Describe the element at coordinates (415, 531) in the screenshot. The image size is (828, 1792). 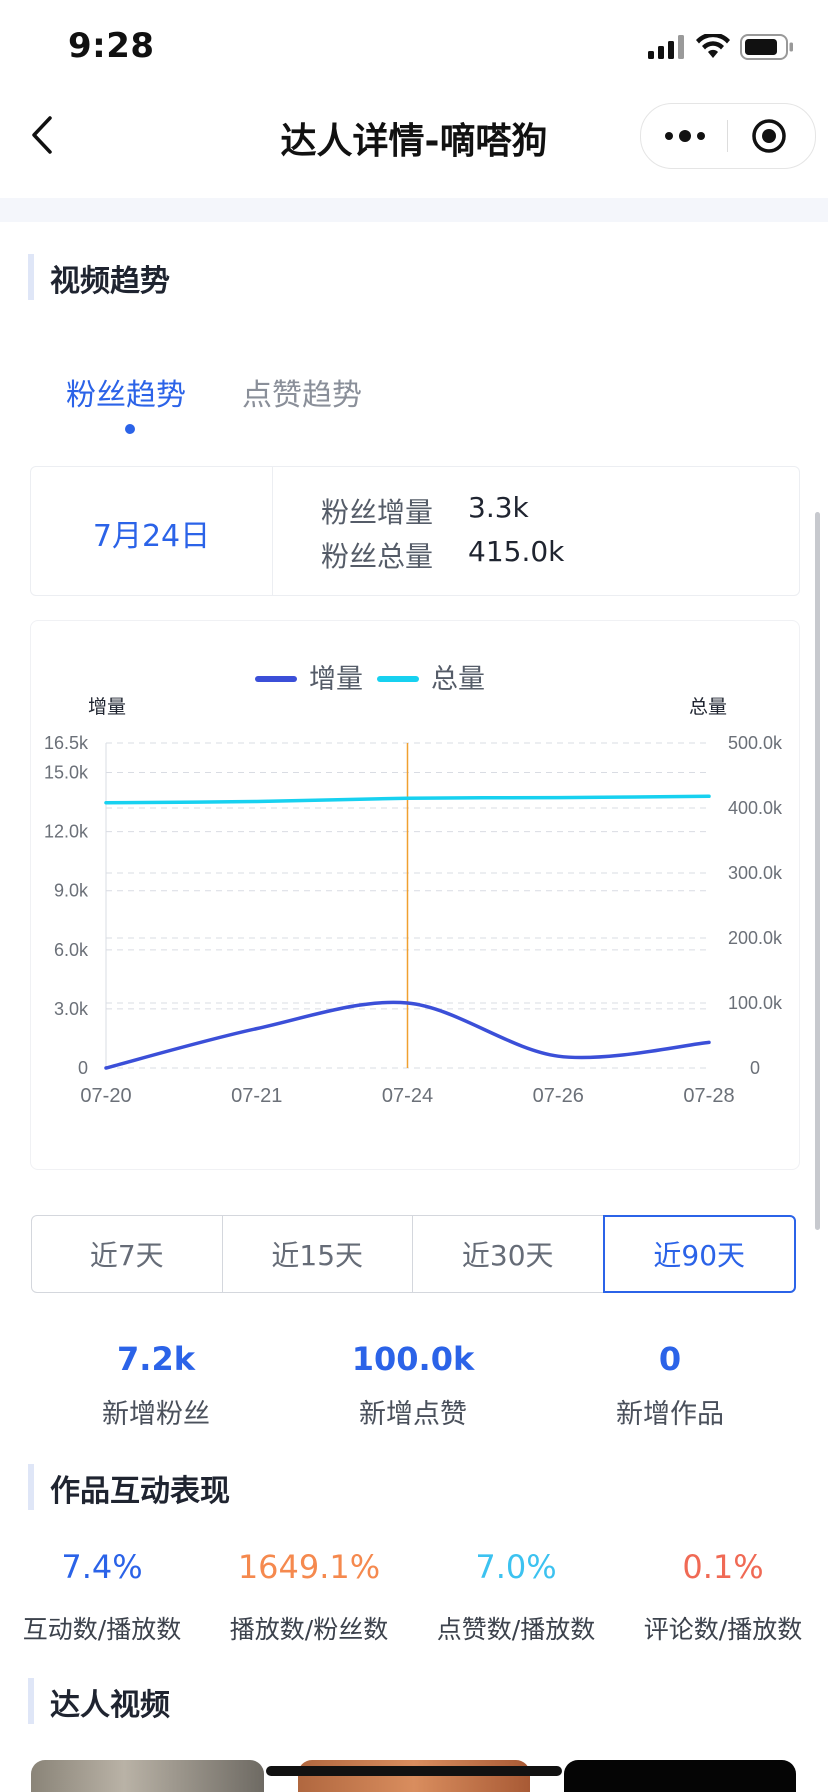
I see `tooltip-info-card: 7月24日 粉丝增量 3.3k 粉丝总量 415.0k` at that location.